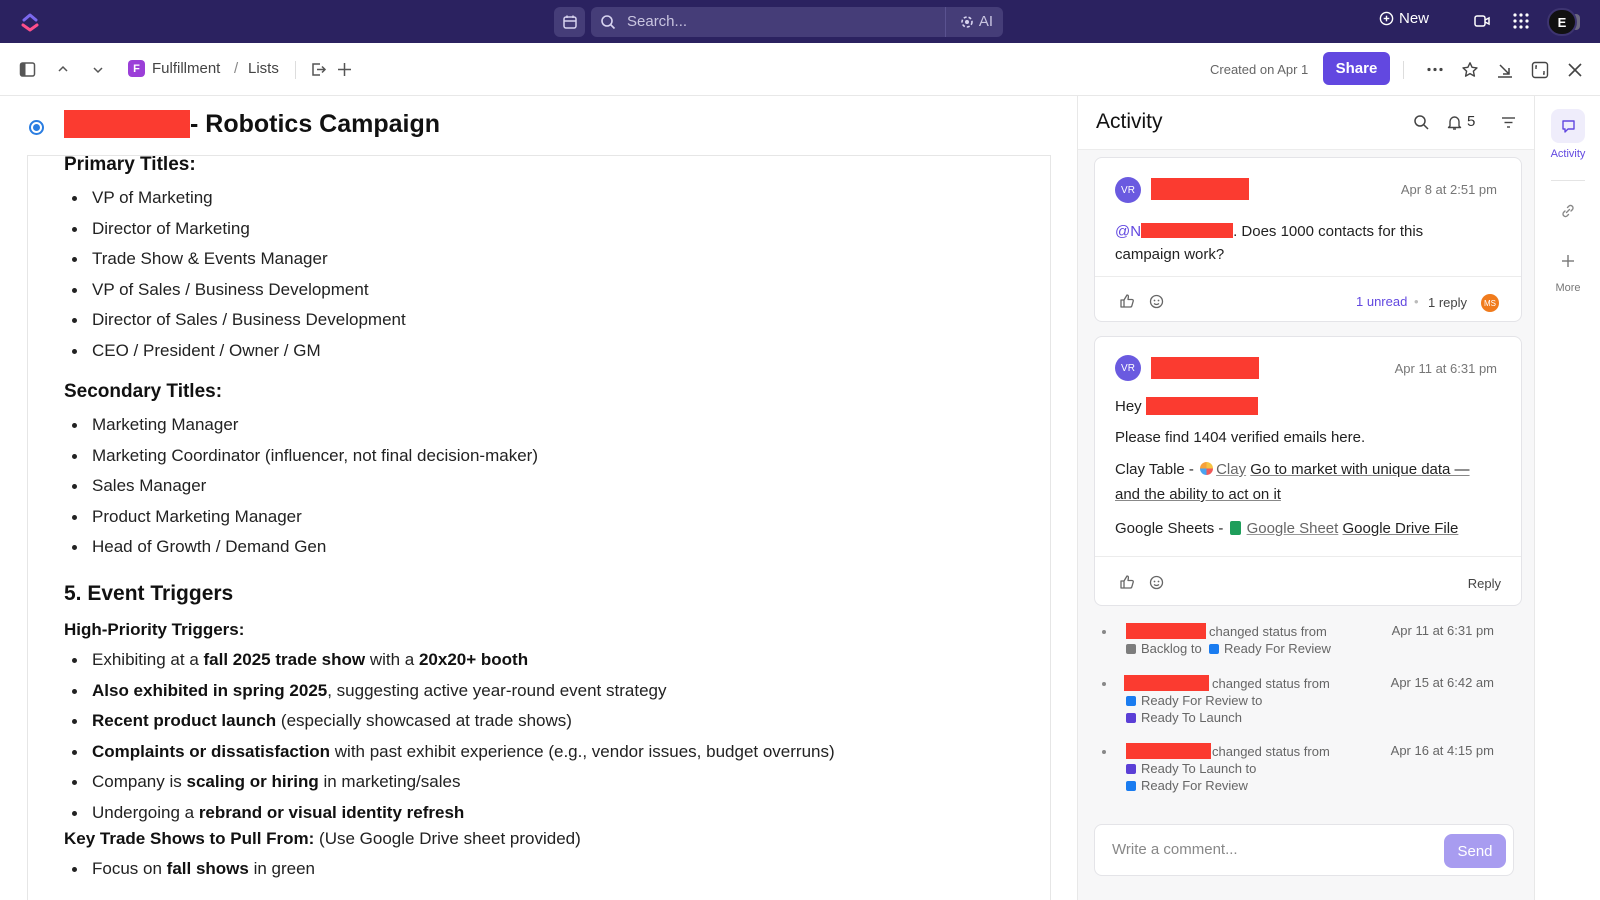  I want to click on focus-list: Focus on fall shows in green, so click(189, 873).